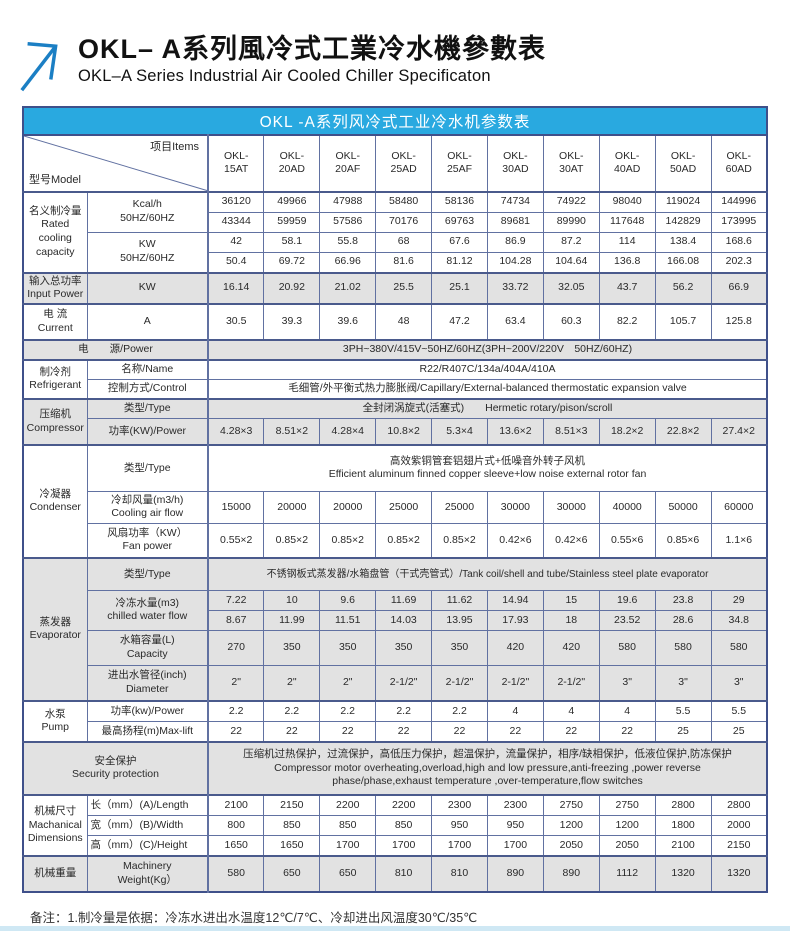 The width and height of the screenshot is (790, 931). What do you see at coordinates (683, 222) in the screenshot?
I see `cell: 142829` at bounding box center [683, 222].